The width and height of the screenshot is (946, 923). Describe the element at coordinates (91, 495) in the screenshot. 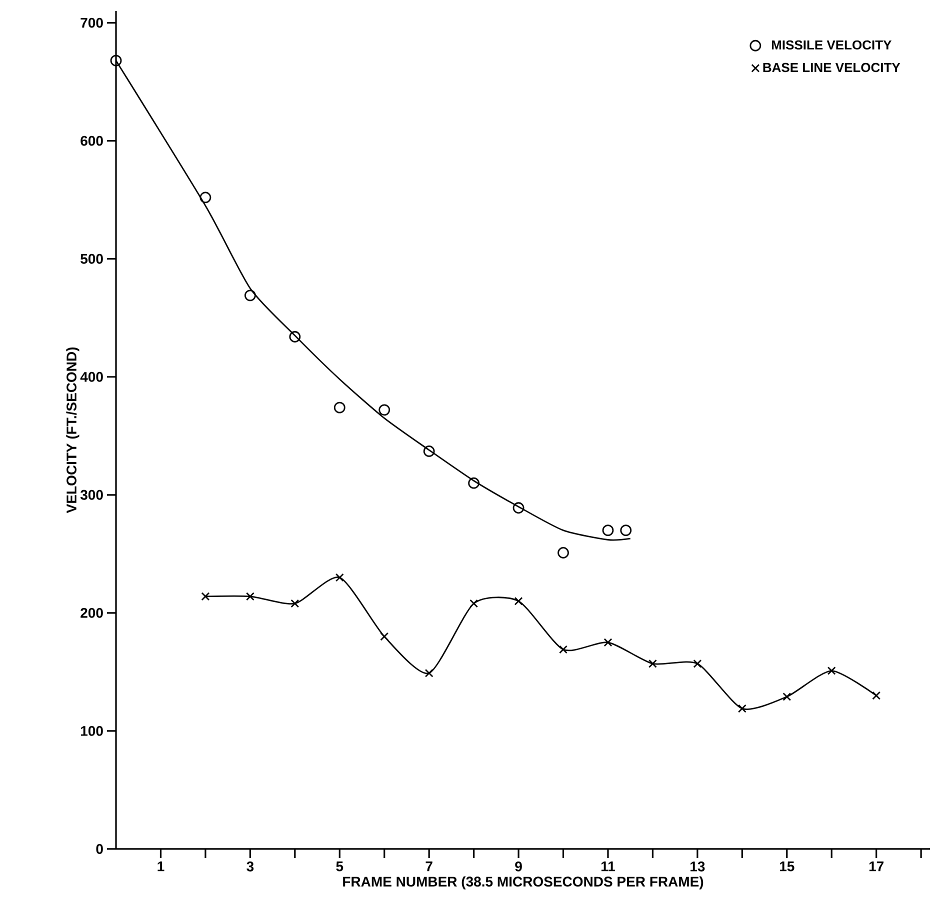

I see `y-tick-label: 300` at that location.